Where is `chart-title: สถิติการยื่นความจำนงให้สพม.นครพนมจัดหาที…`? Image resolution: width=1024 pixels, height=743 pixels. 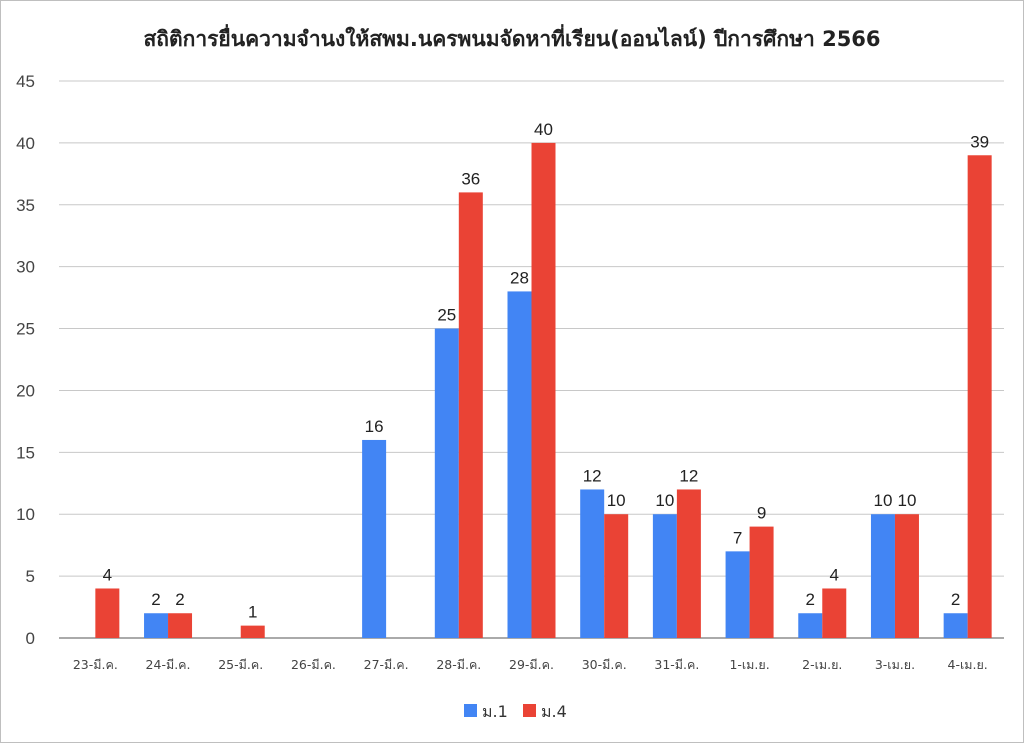 chart-title: สถิติการยื่นความจำนงให้สพม.นครพนมจัดหาที… is located at coordinates (511, 37).